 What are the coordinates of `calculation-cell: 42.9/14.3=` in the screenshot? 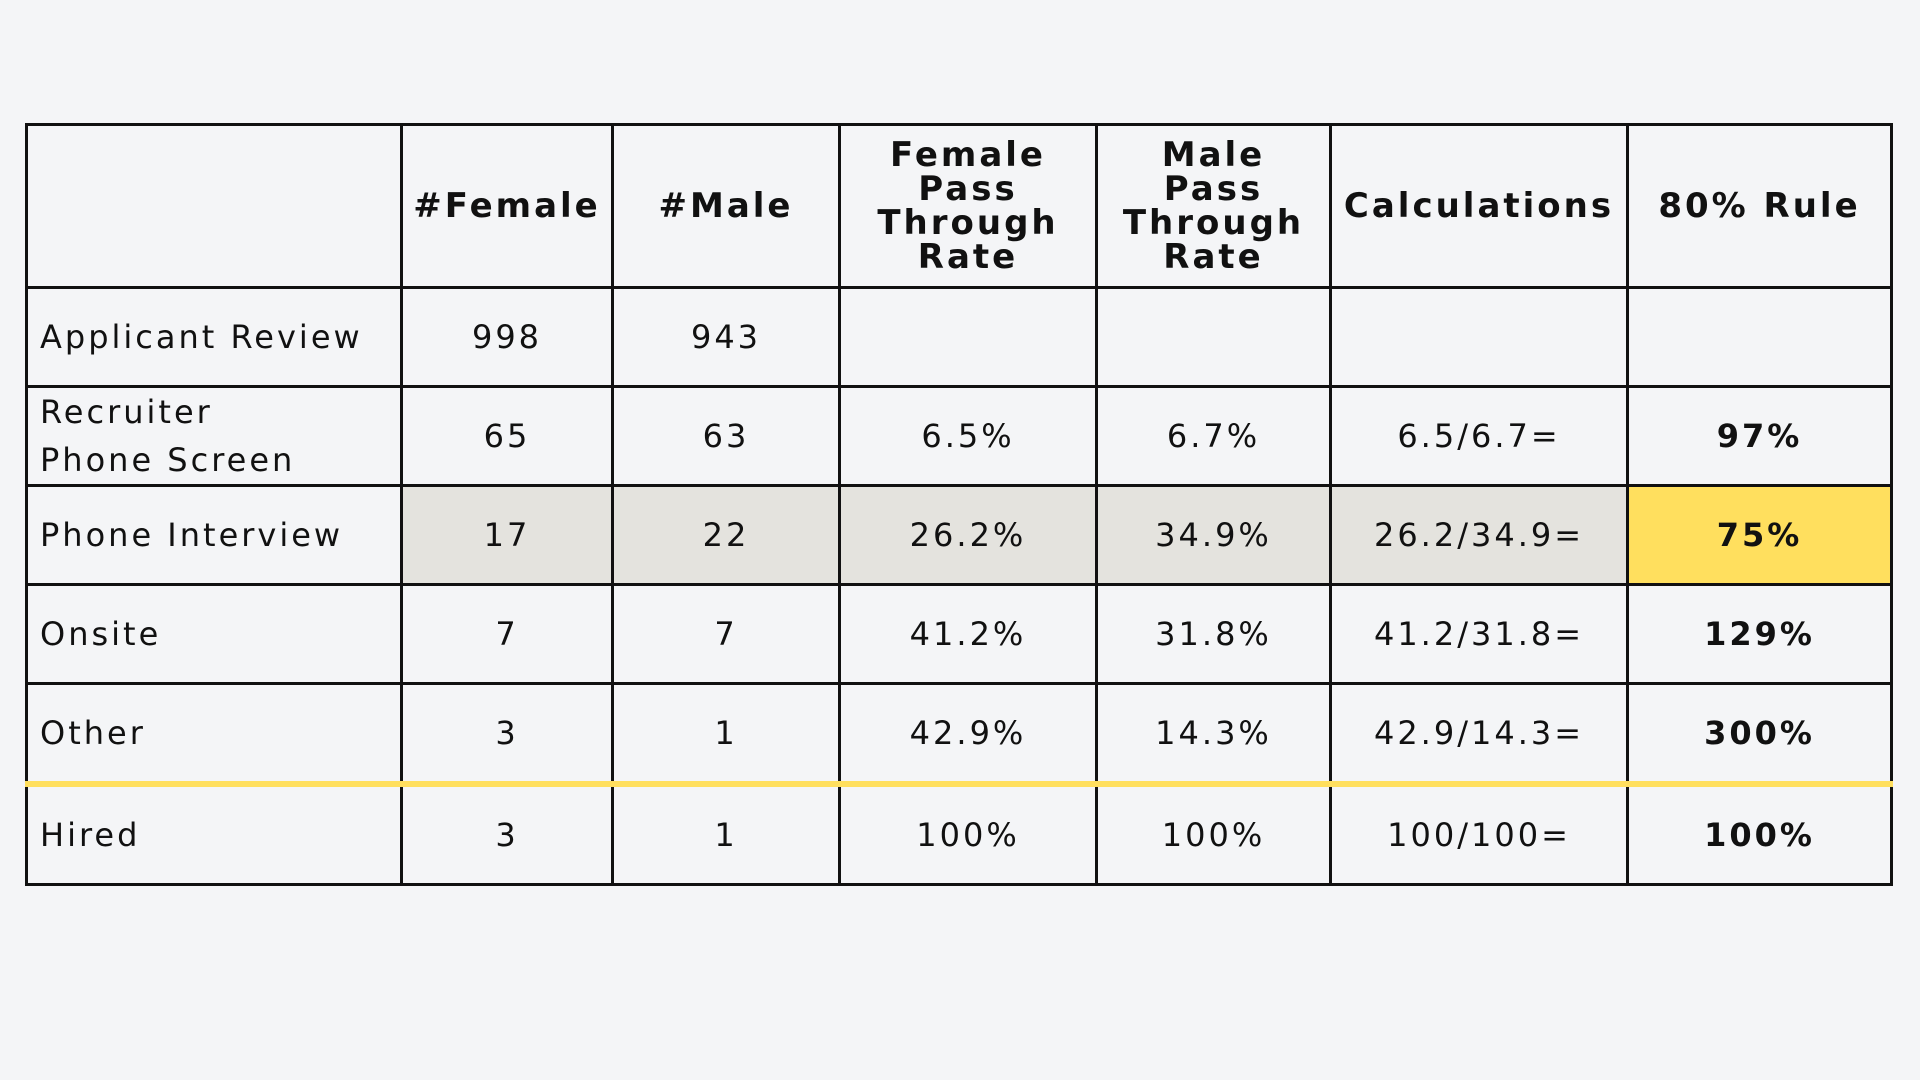 It's located at (1479, 734).